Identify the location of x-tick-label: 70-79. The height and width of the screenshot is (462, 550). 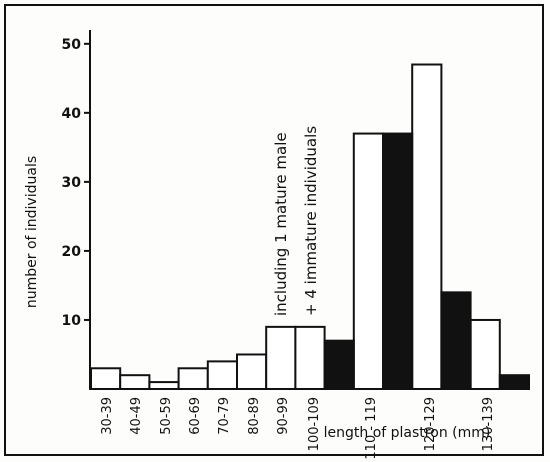
(224, 416).